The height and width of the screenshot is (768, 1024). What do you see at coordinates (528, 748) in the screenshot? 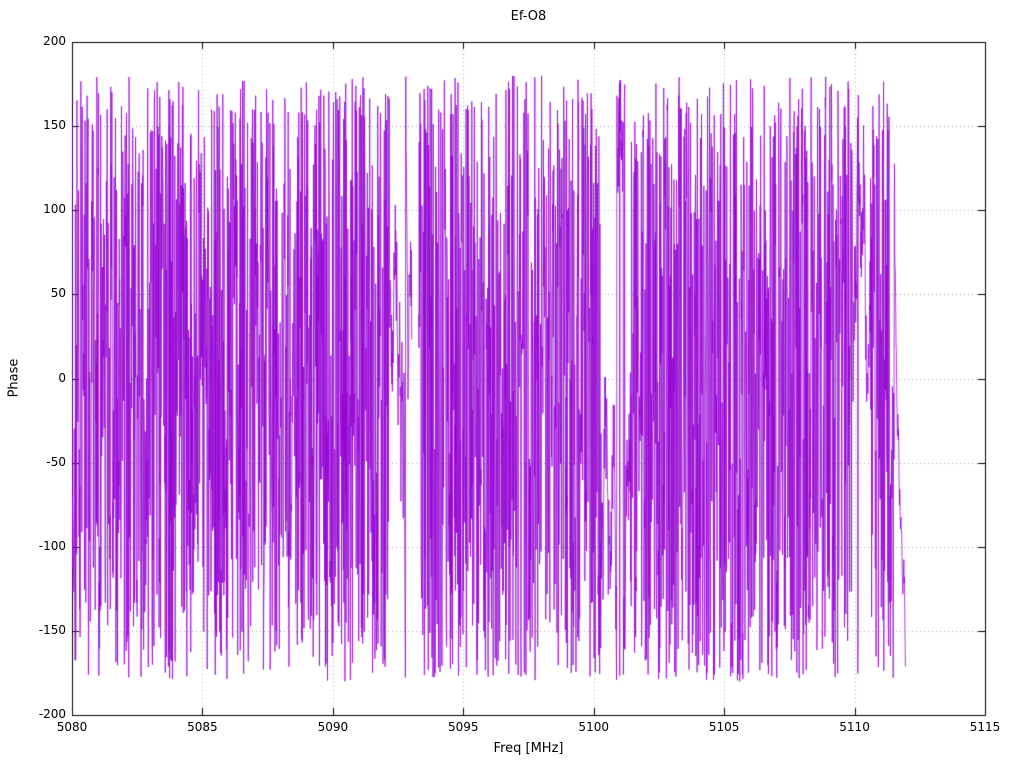
I see `x-axis-label: Freq [MHz]` at bounding box center [528, 748].